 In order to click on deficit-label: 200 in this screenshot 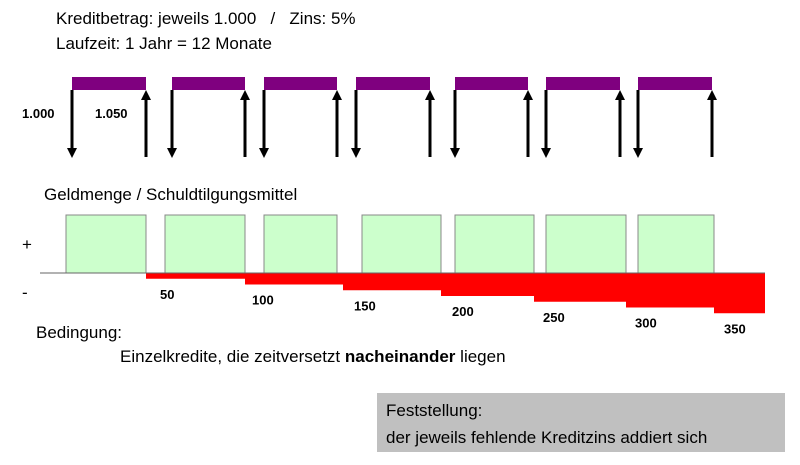, I will do `click(463, 311)`.